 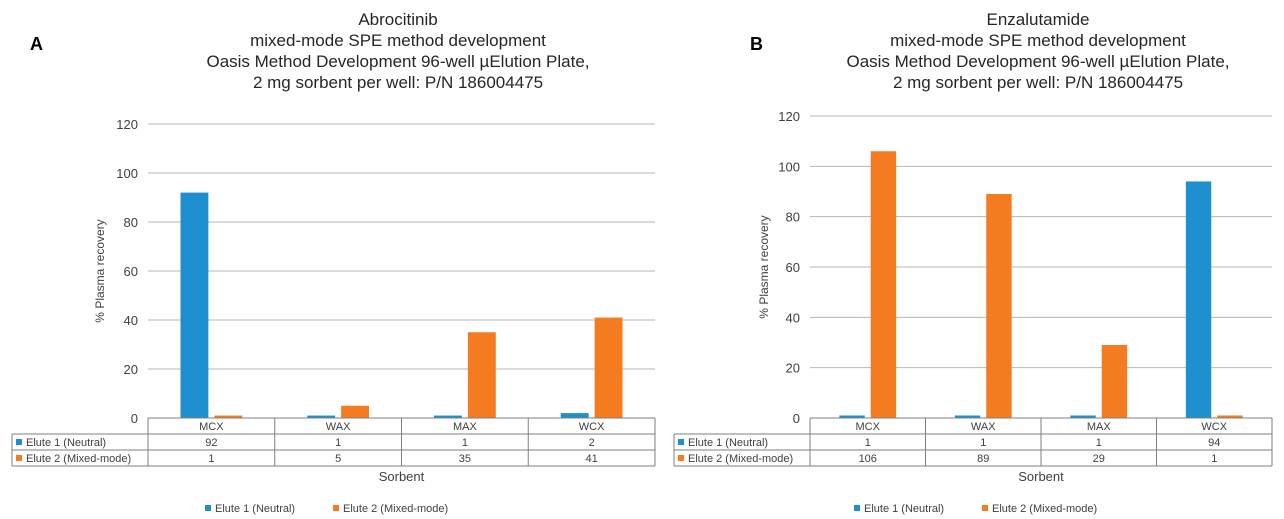 What do you see at coordinates (1099, 459) in the screenshot?
I see `data-label: 29` at bounding box center [1099, 459].